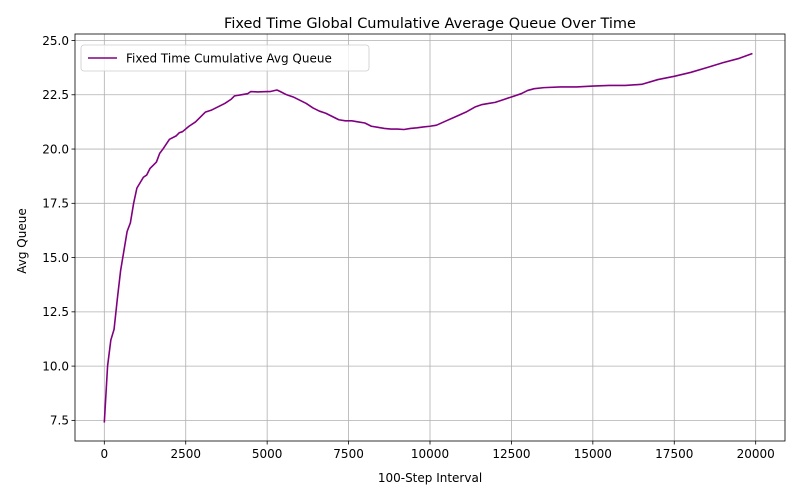 The image size is (800, 500). What do you see at coordinates (104, 454) in the screenshot?
I see `x-tick-label: 0` at bounding box center [104, 454].